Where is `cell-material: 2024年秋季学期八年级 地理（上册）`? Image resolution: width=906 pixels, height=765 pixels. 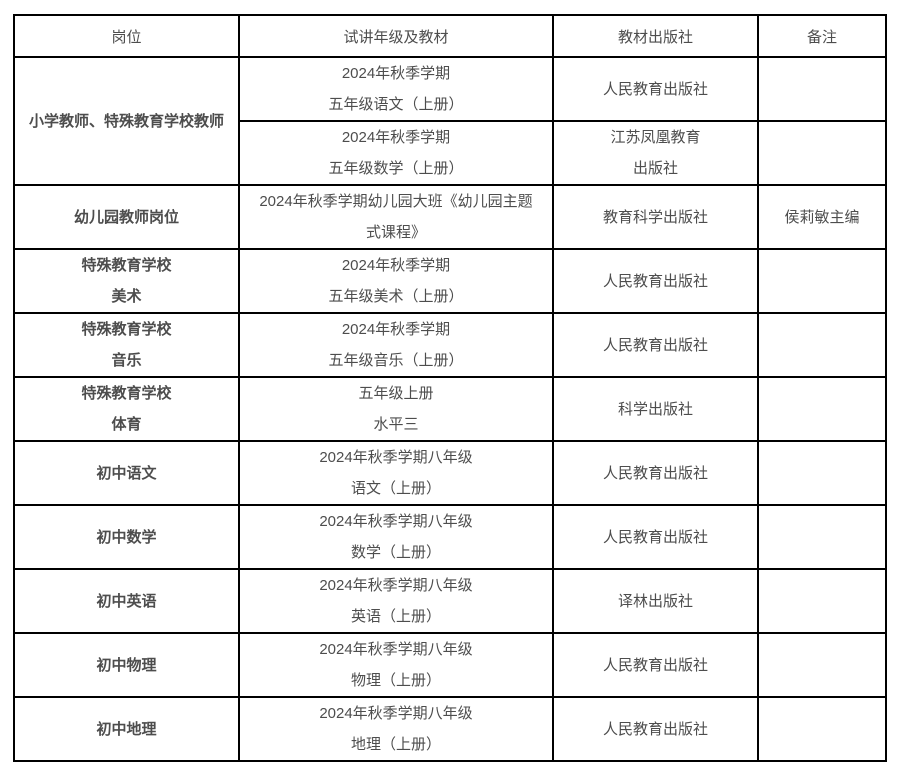 cell-material: 2024年秋季学期八年级 地理（上册） is located at coordinates (396, 729).